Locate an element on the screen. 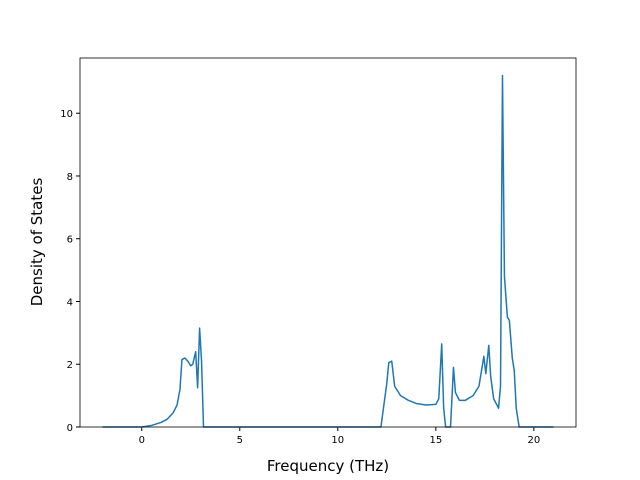 This screenshot has width=640, height=480. x-tick-label: 20 is located at coordinates (533, 440).